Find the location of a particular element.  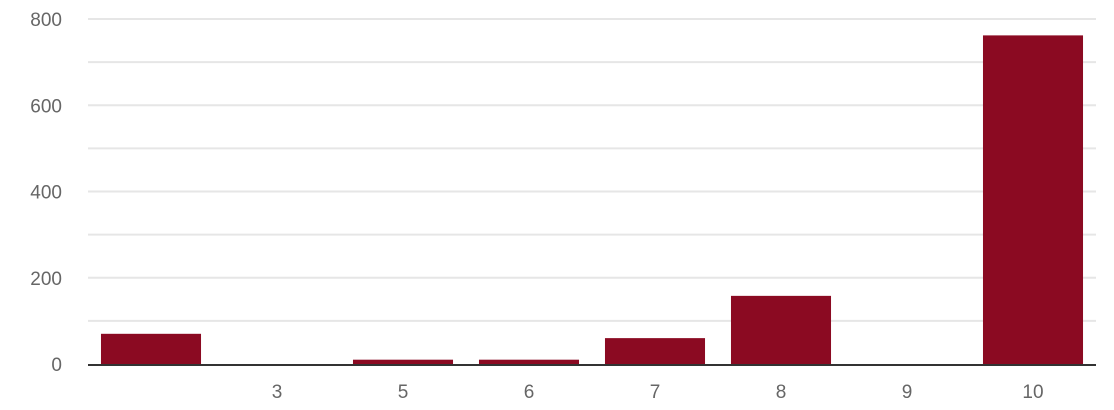

x-tick-label: 7 is located at coordinates (655, 392).